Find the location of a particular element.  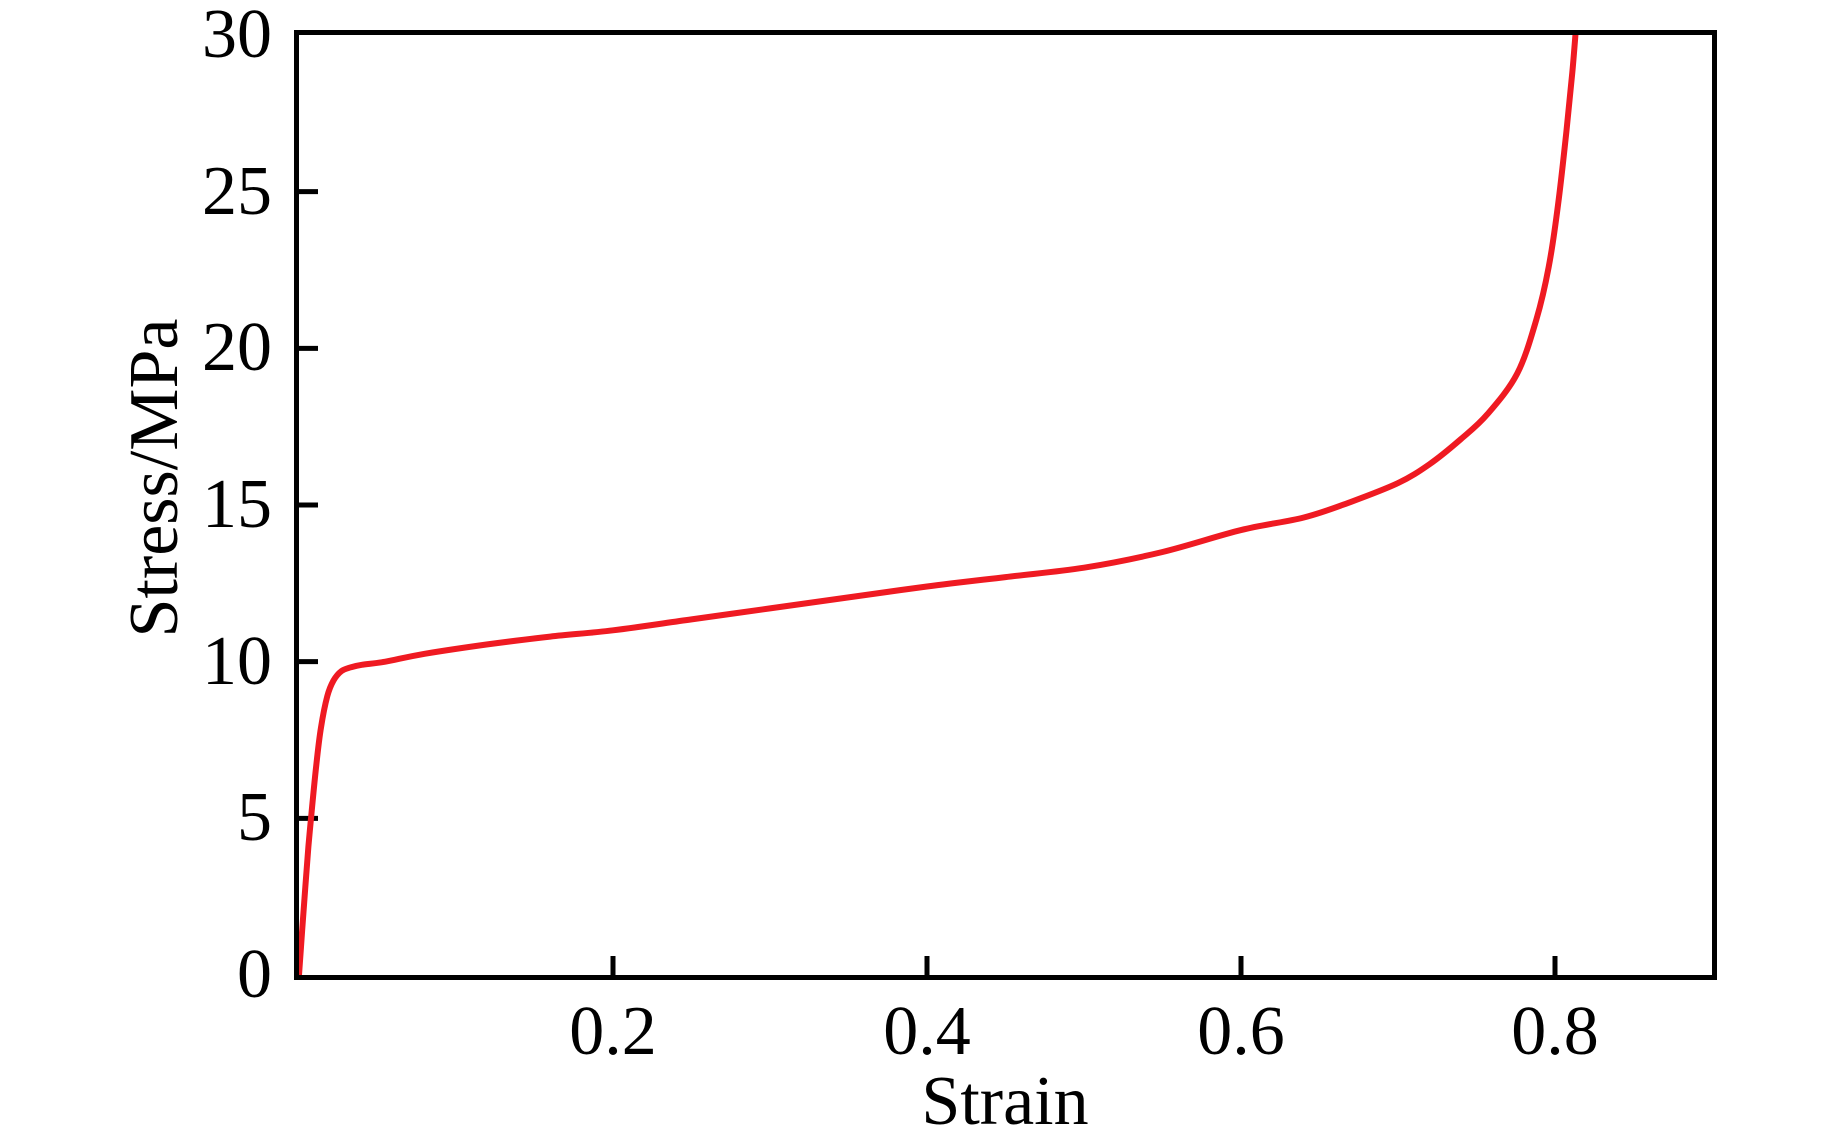

y-tick-label: 0 is located at coordinates (254, 974).